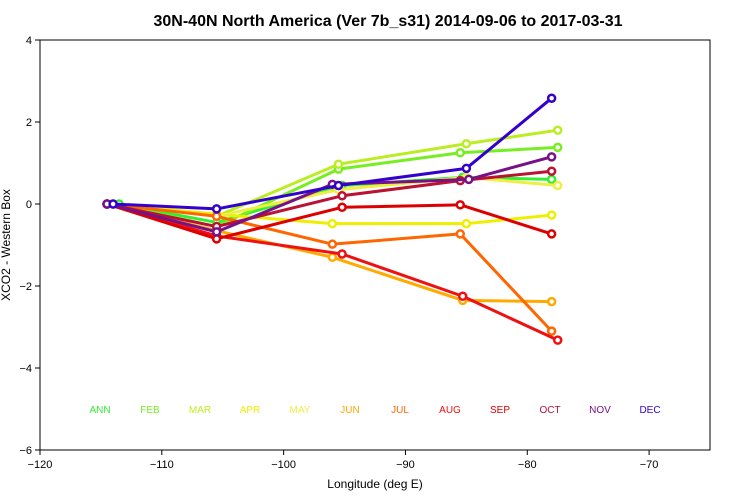 The height and width of the screenshot is (500, 750). Describe the element at coordinates (374, 484) in the screenshot. I see `x-axis-label: Longitude (deg E)` at that location.